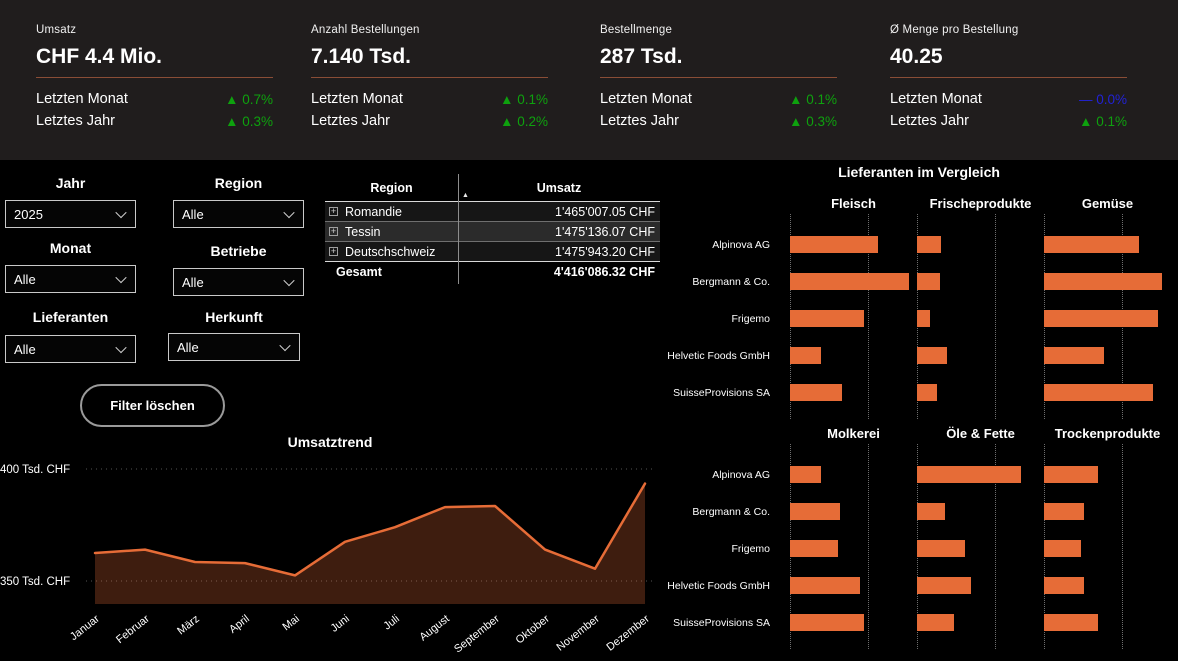  I want to click on herkunft-select: Alle, so click(234, 347).